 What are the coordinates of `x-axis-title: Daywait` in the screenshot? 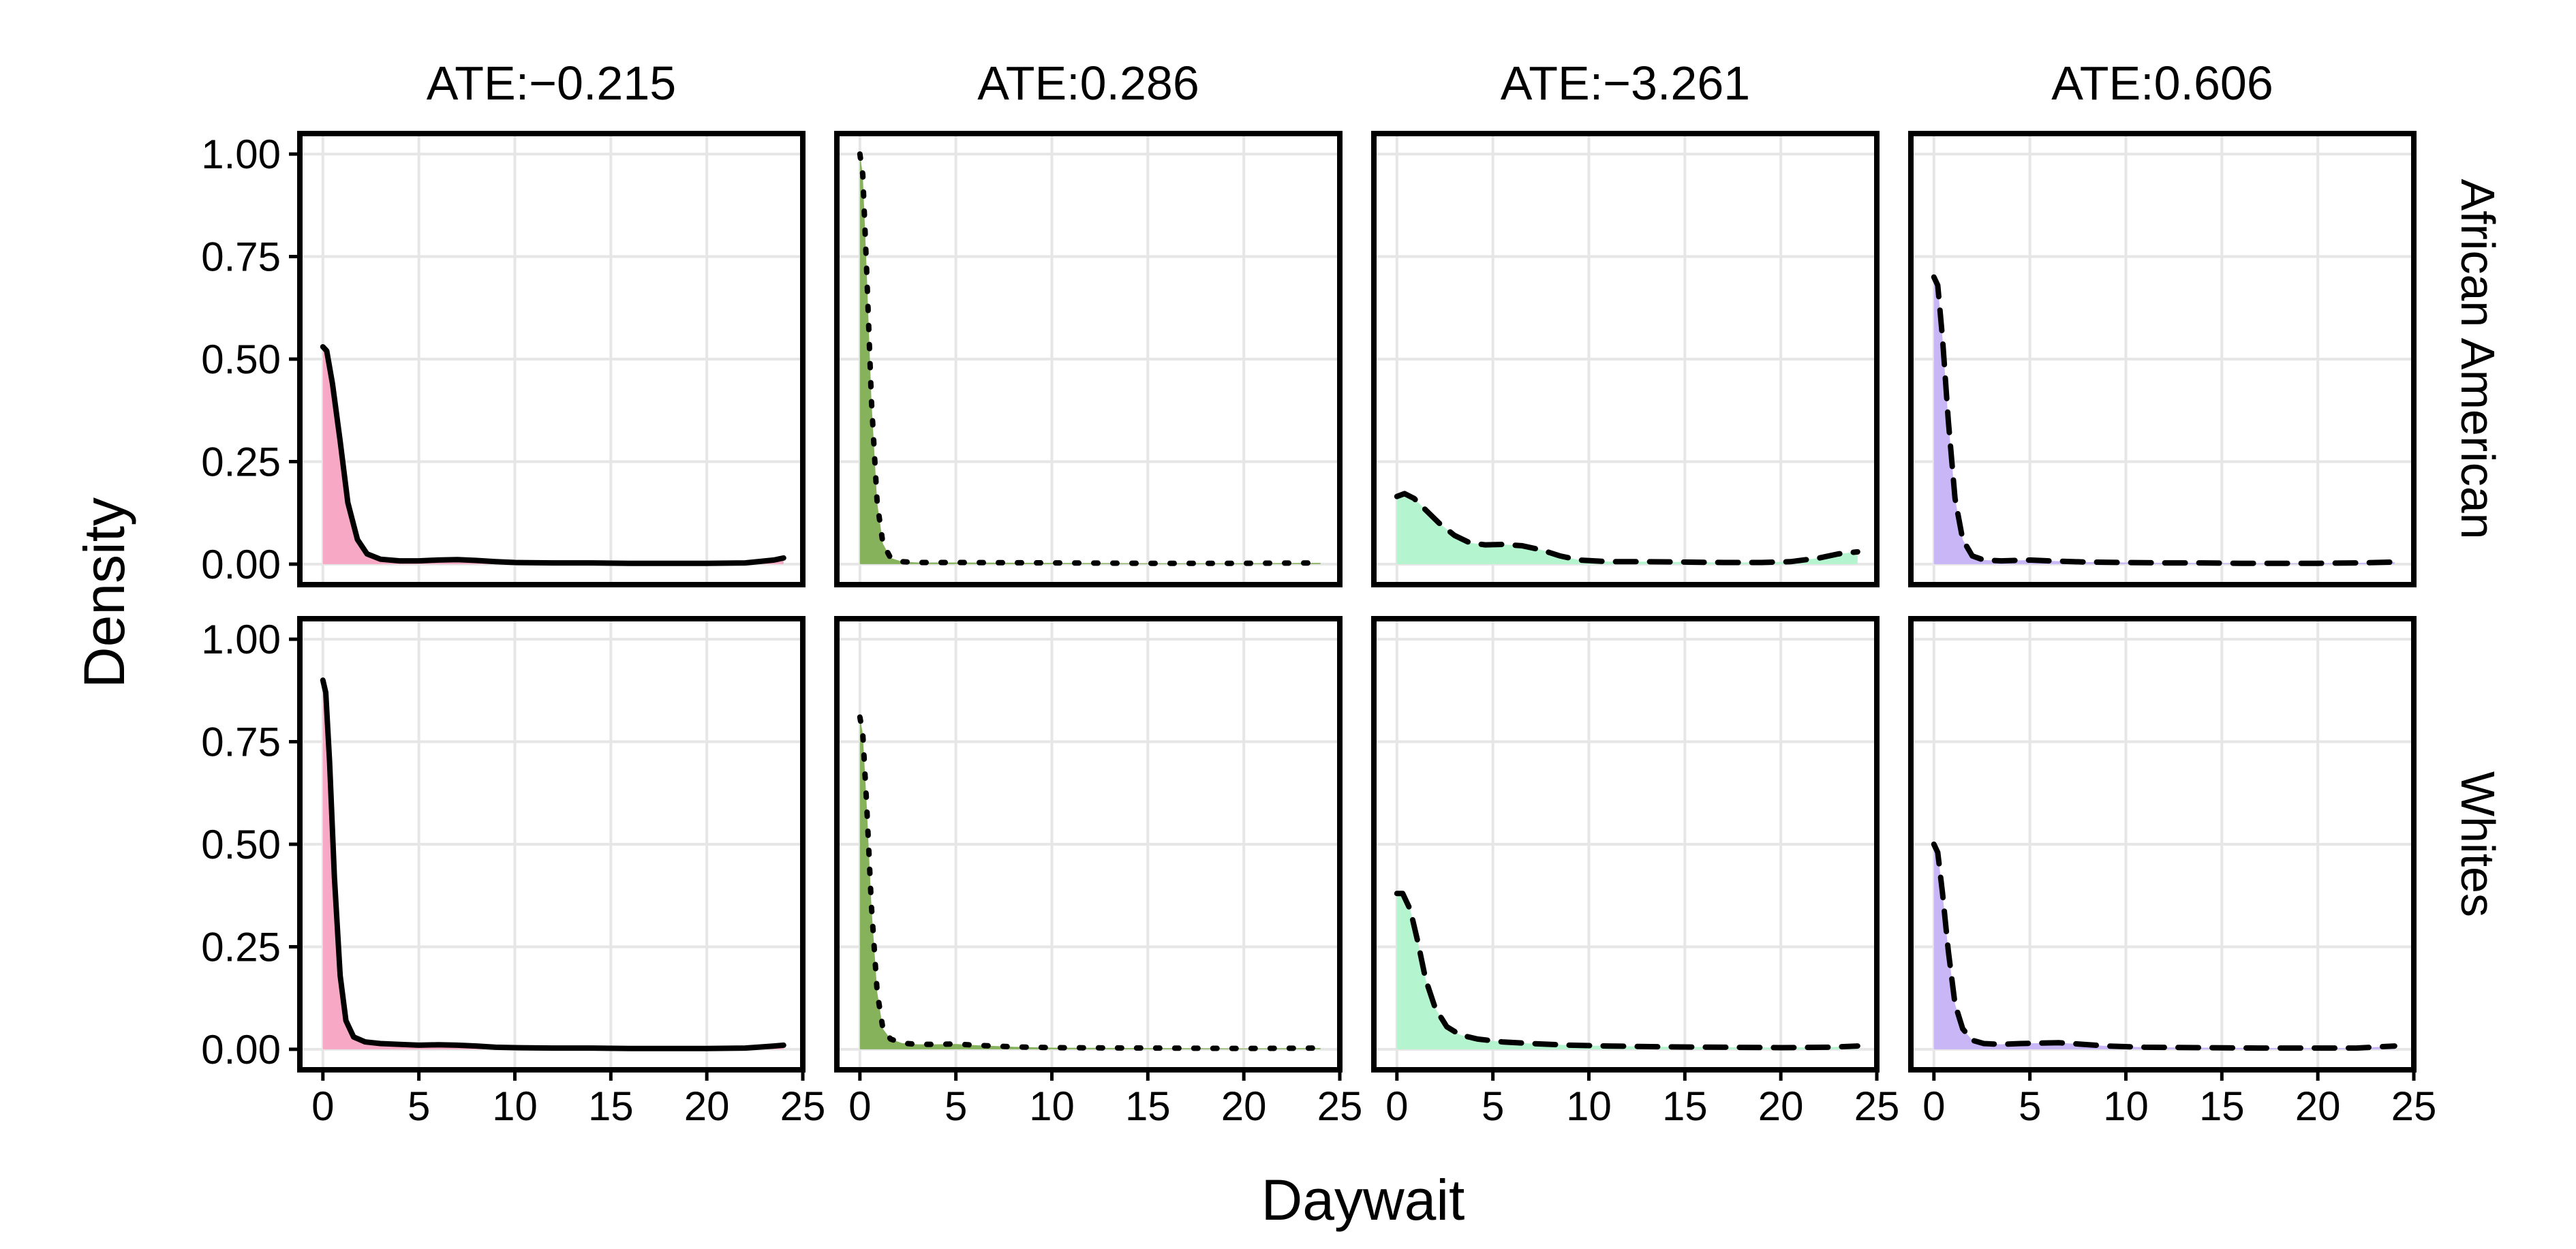 It's located at (1363, 1200).